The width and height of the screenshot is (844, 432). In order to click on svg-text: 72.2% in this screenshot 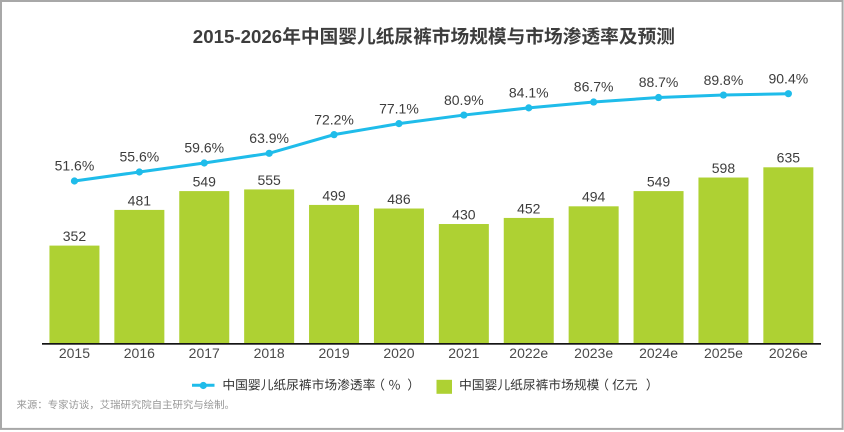, I will do `click(334, 119)`.